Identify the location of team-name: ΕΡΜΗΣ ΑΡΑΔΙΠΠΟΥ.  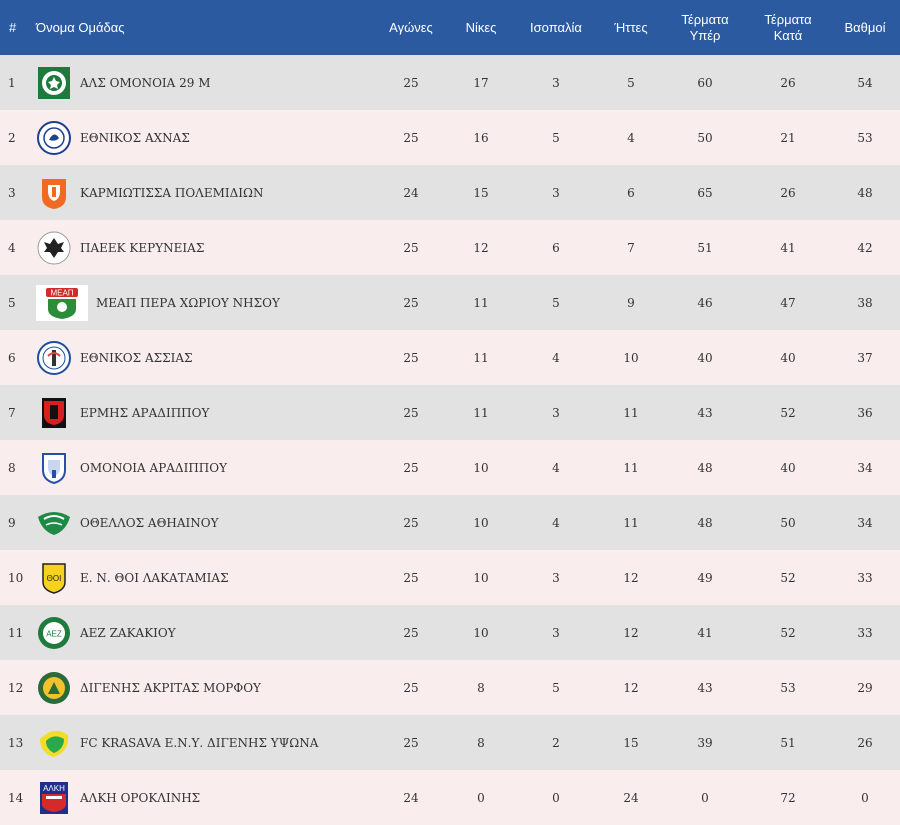
(145, 412).